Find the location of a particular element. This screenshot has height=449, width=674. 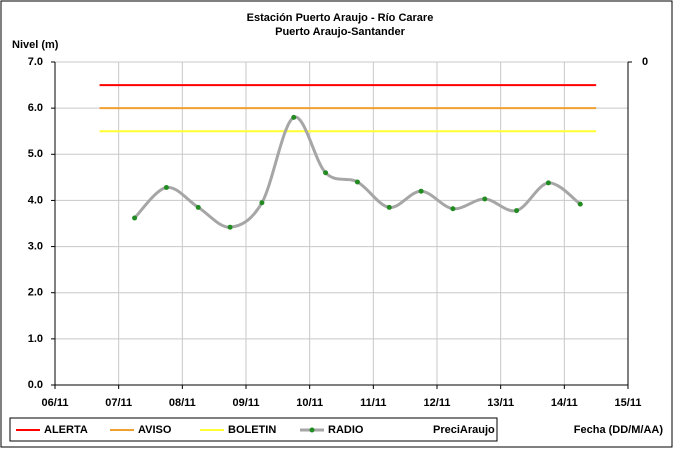

chart-title: Estación Puerto Araujo - Río Carare is located at coordinates (340, 18).